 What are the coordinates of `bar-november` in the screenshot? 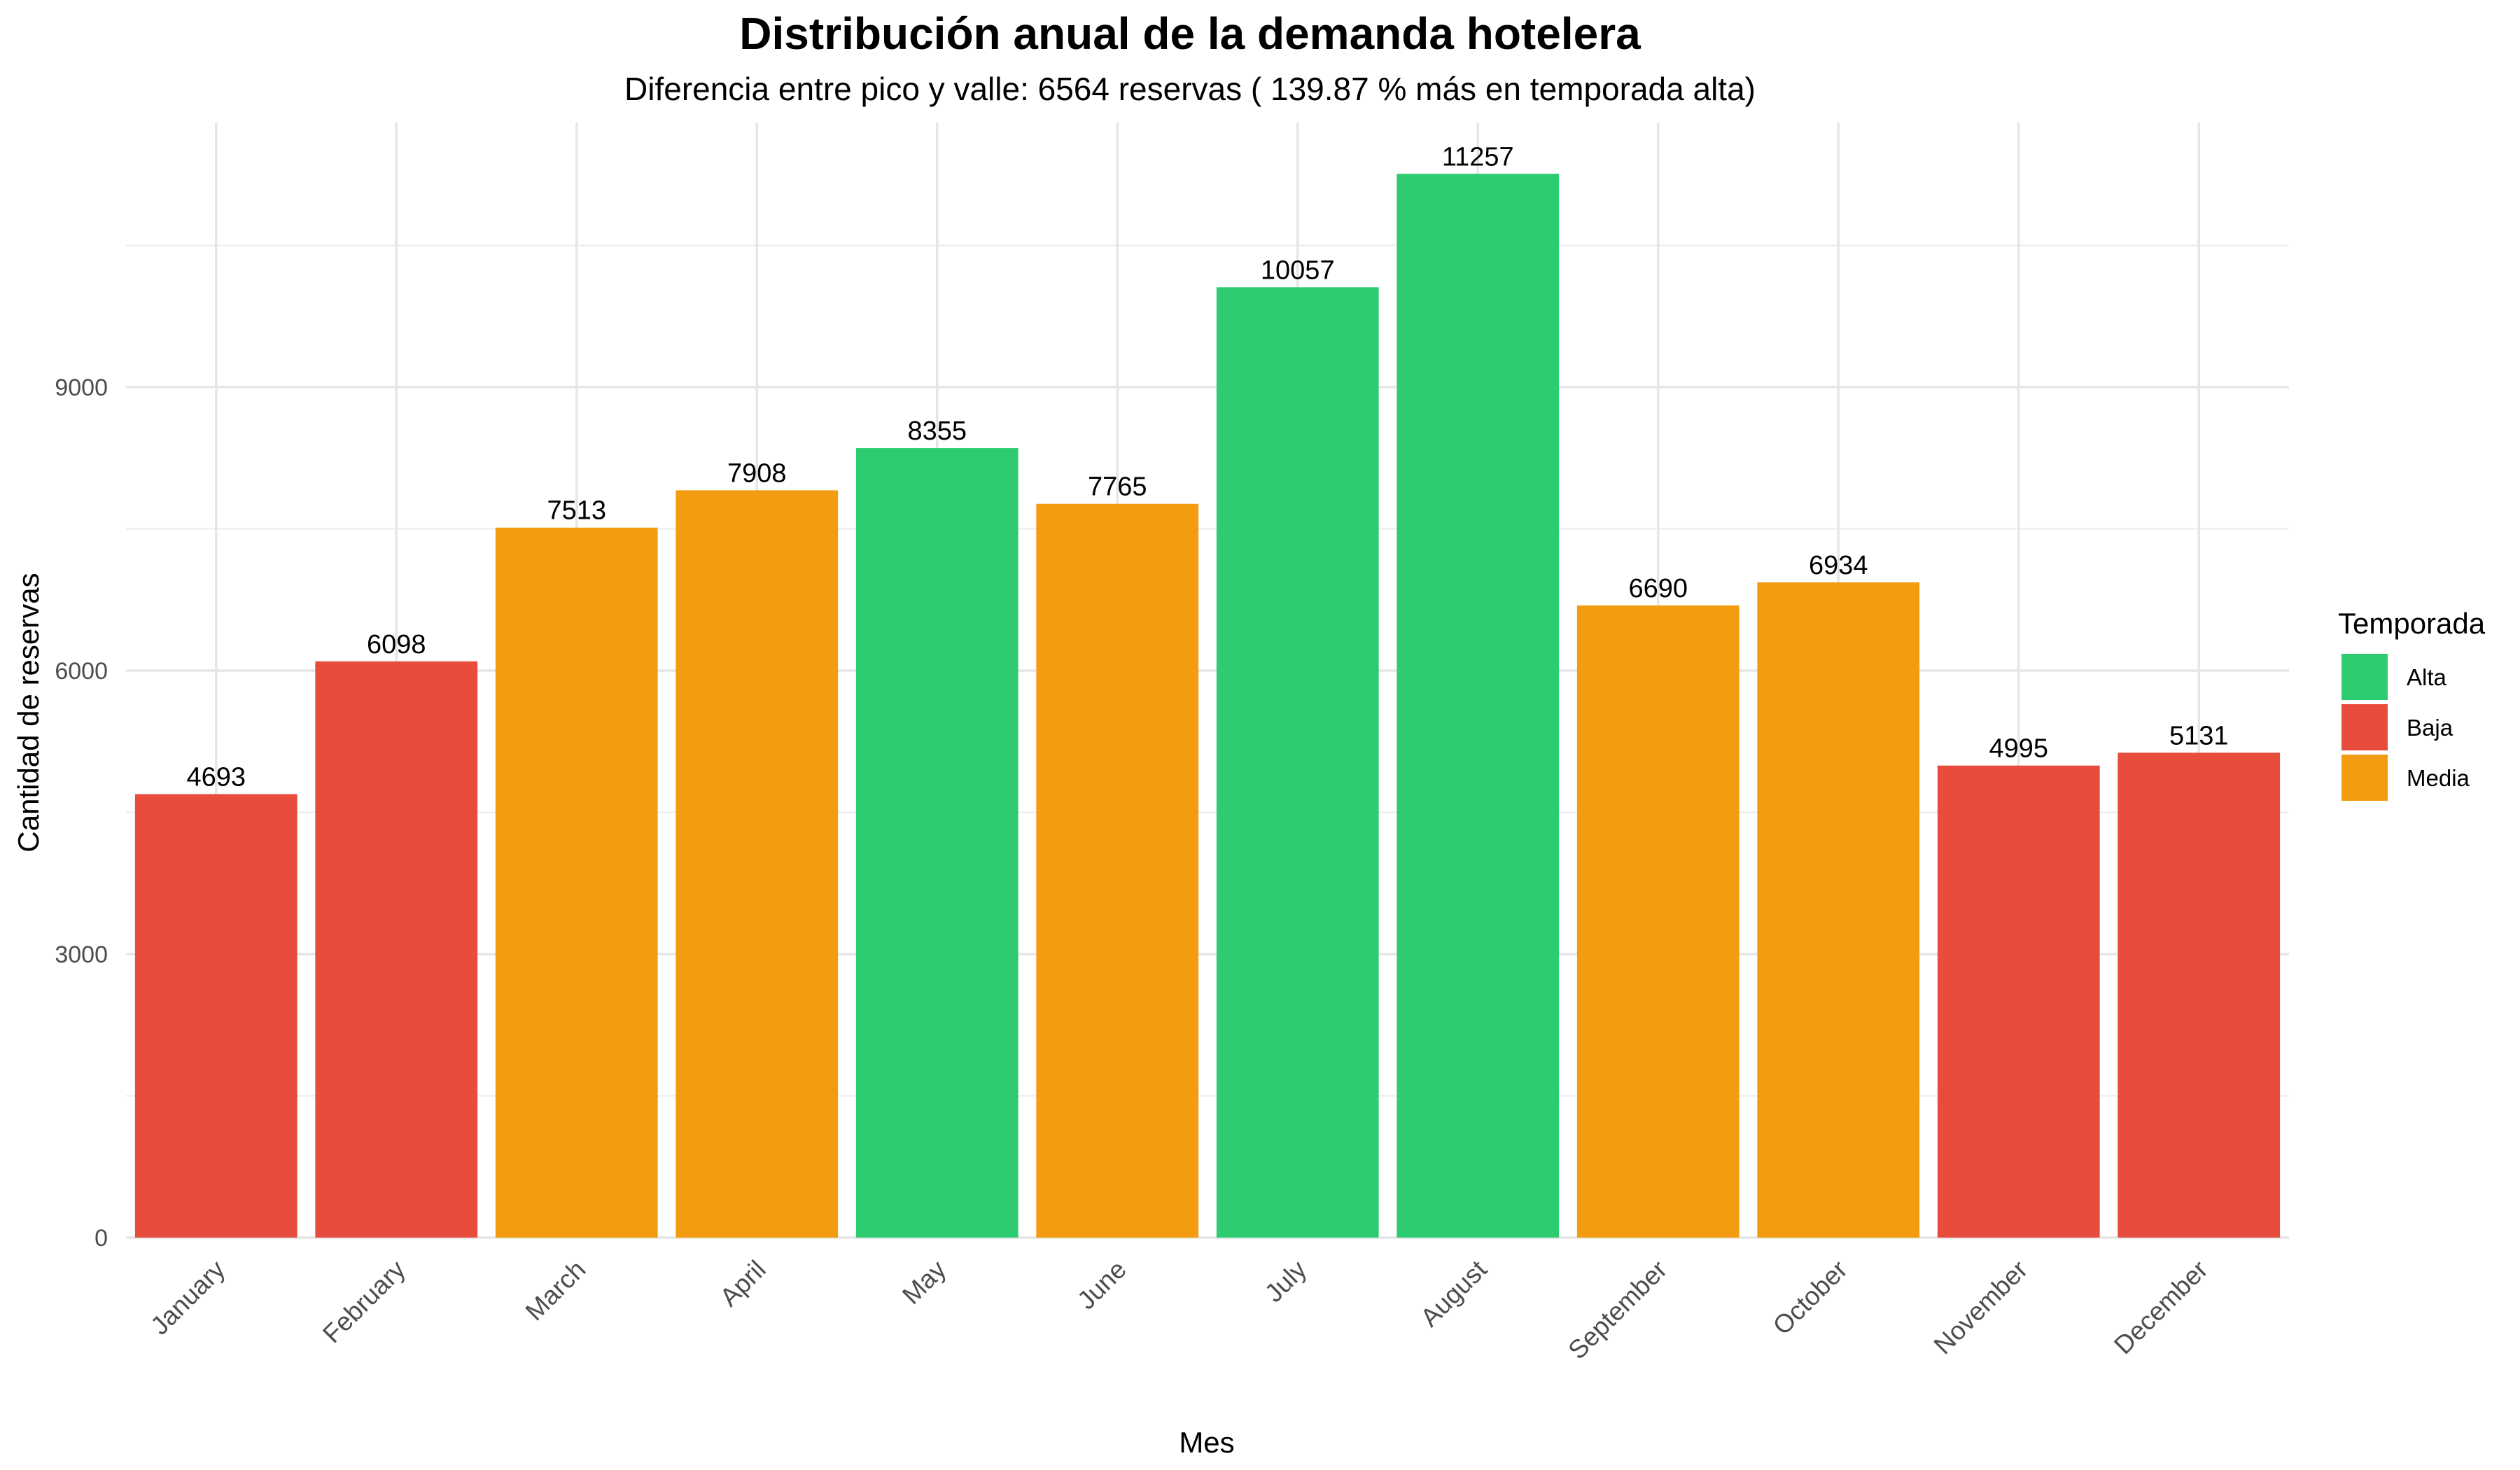 It's located at (2018, 1001).